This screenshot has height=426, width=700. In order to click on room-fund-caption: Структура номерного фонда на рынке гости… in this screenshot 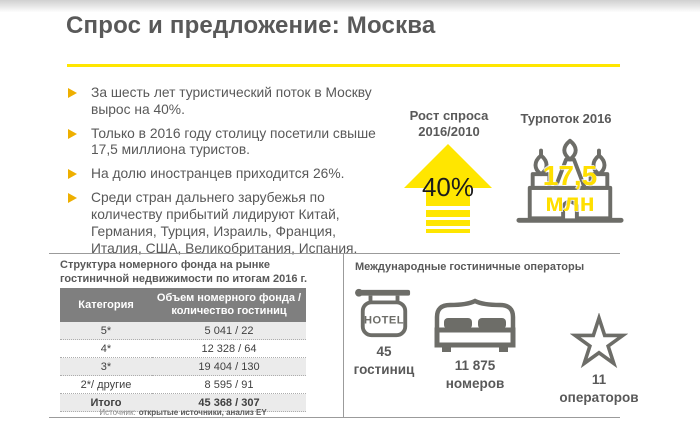, I will do `click(184, 272)`.